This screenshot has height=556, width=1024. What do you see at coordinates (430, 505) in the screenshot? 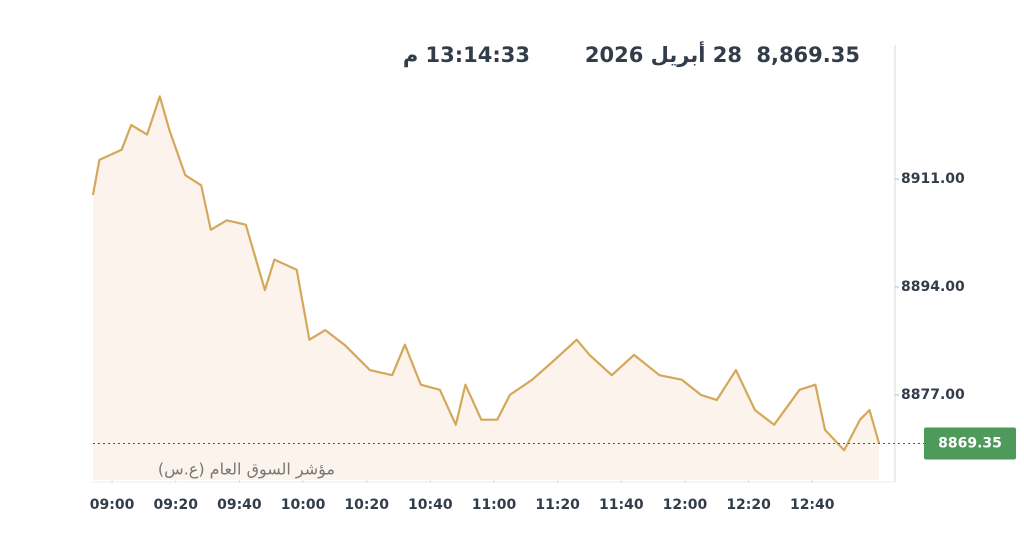
I see `x-tick-label: 10:40` at bounding box center [430, 505].